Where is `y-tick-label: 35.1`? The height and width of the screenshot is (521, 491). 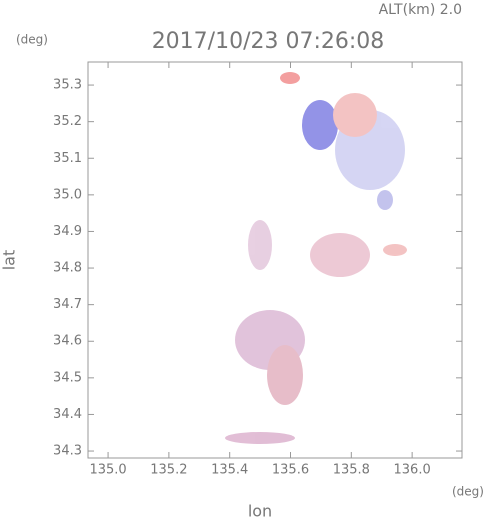
y-tick-label: 35.1 is located at coordinates (67, 158).